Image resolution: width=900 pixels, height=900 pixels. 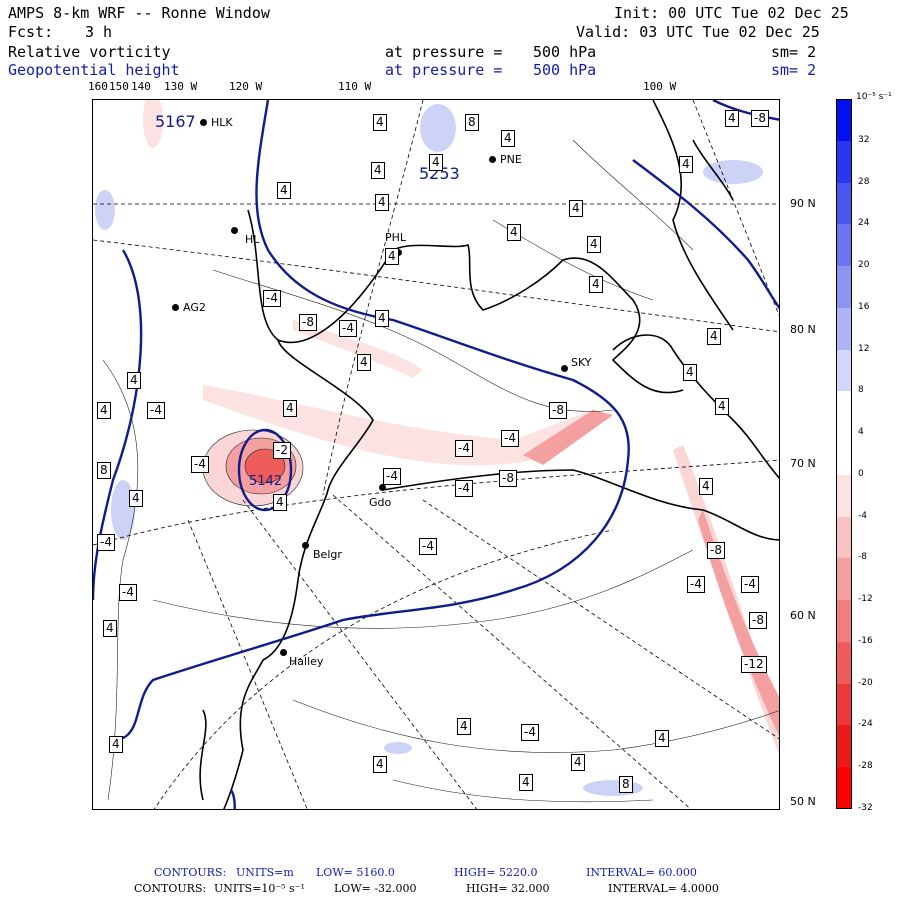 I want to click on station-dot-hlk, so click(x=203, y=122).